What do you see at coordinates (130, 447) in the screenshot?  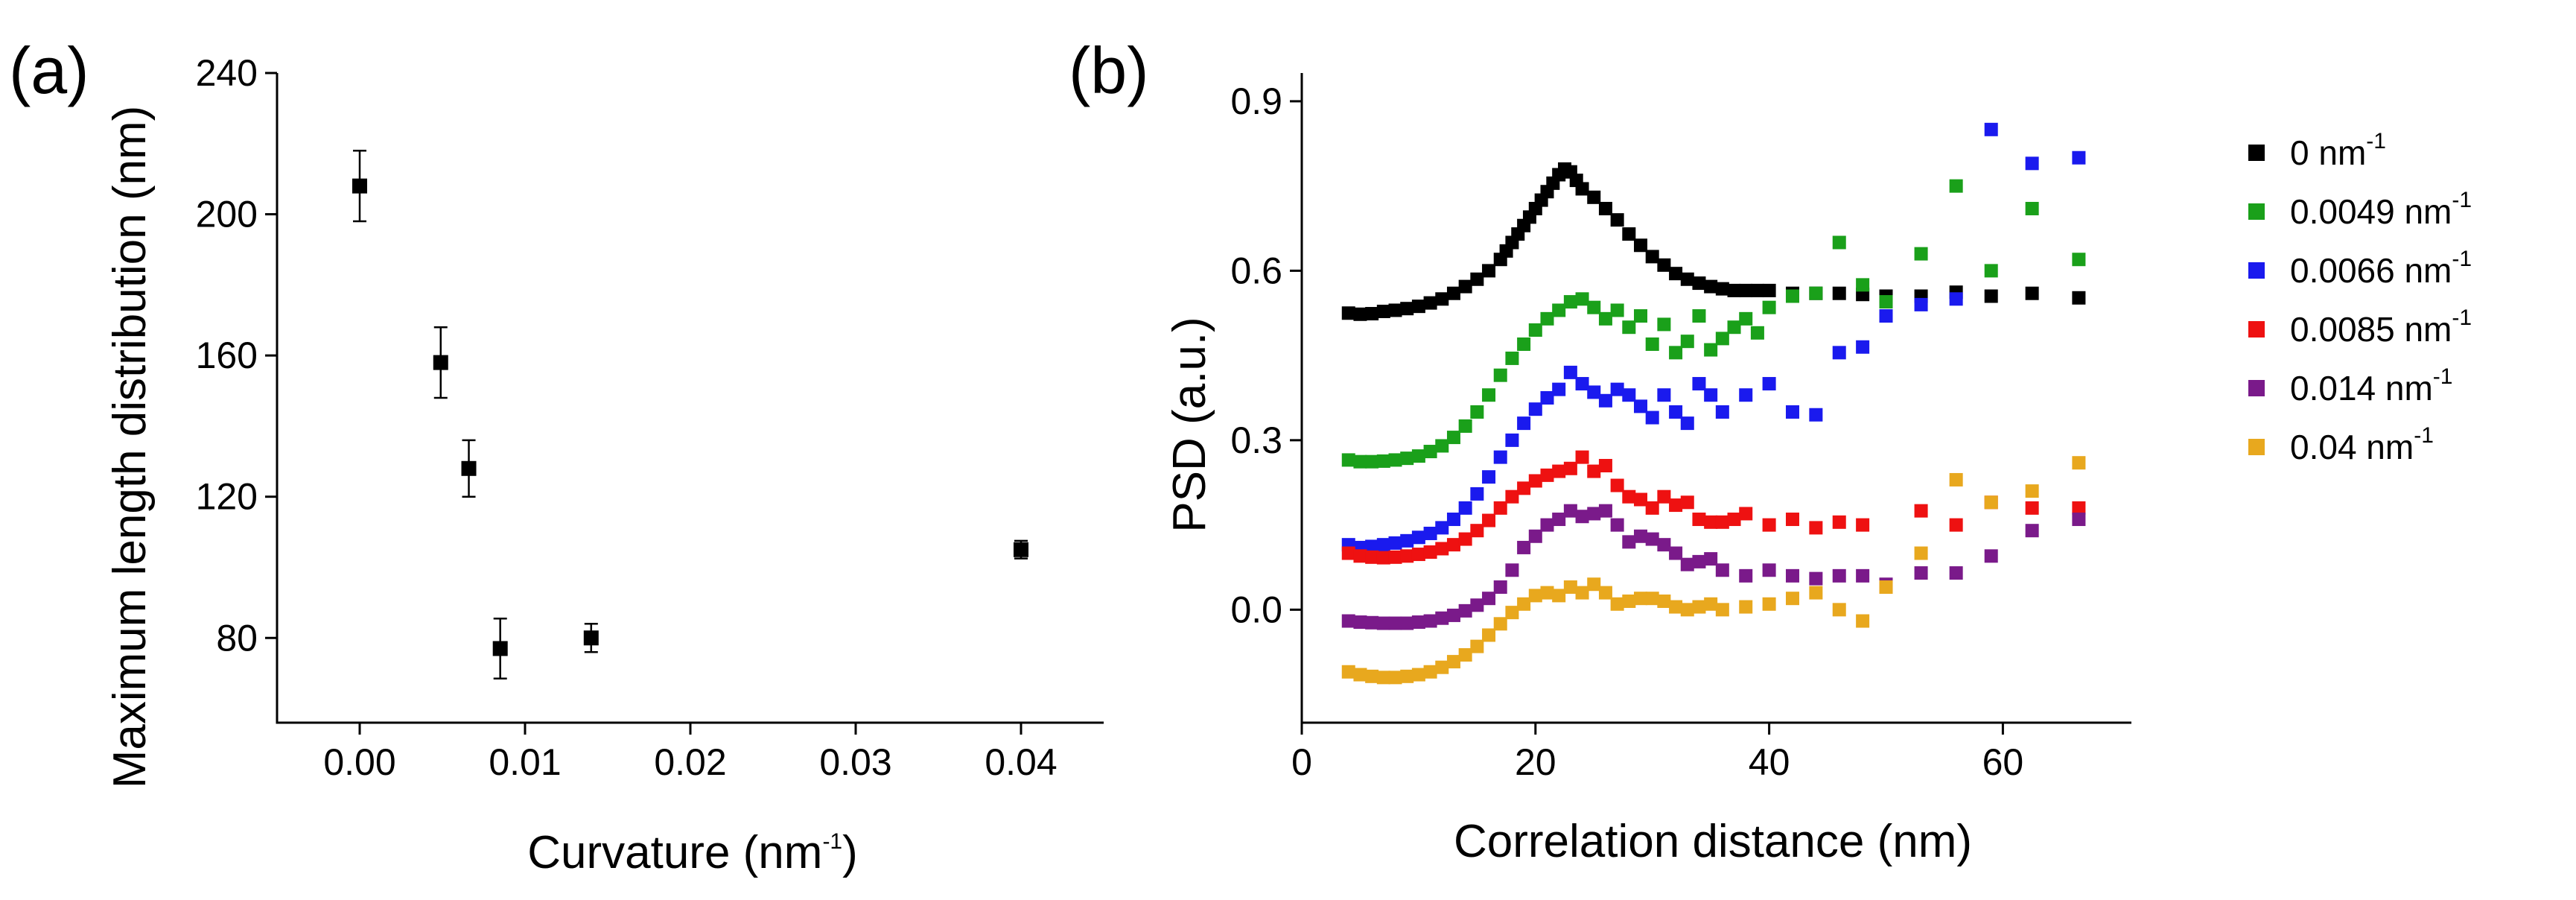 I see `panel-a-y-axis-title: Maximum length distribution (nm)` at bounding box center [130, 447].